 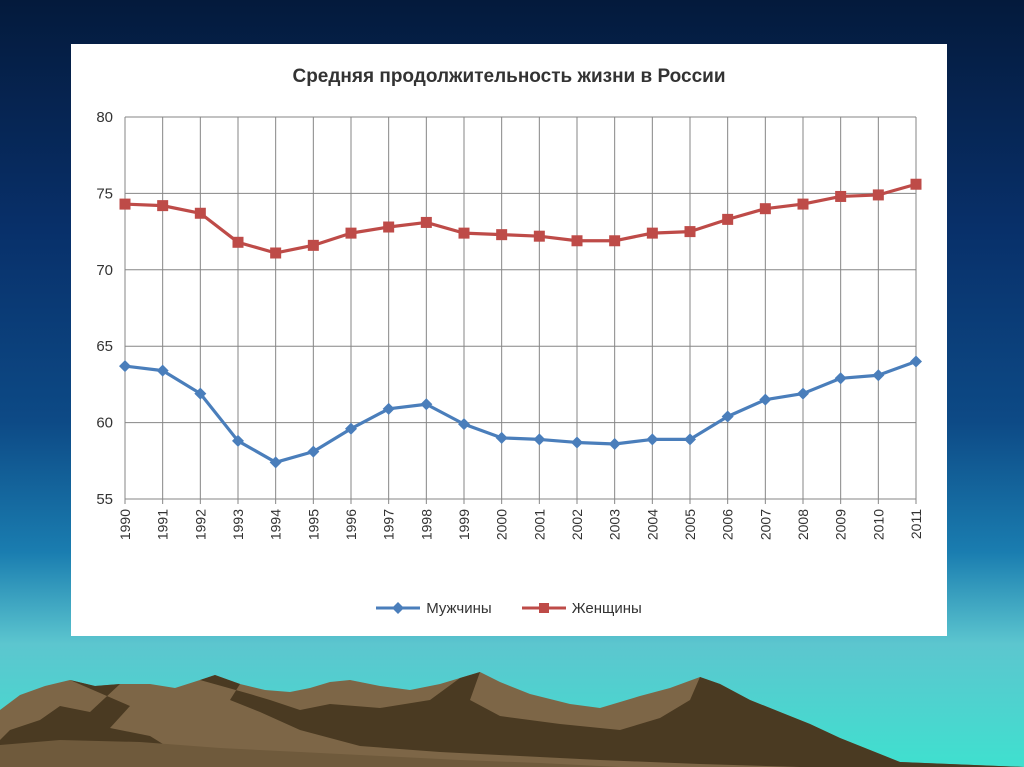 I want to click on x-tick-label: 1993, so click(x=238, y=524).